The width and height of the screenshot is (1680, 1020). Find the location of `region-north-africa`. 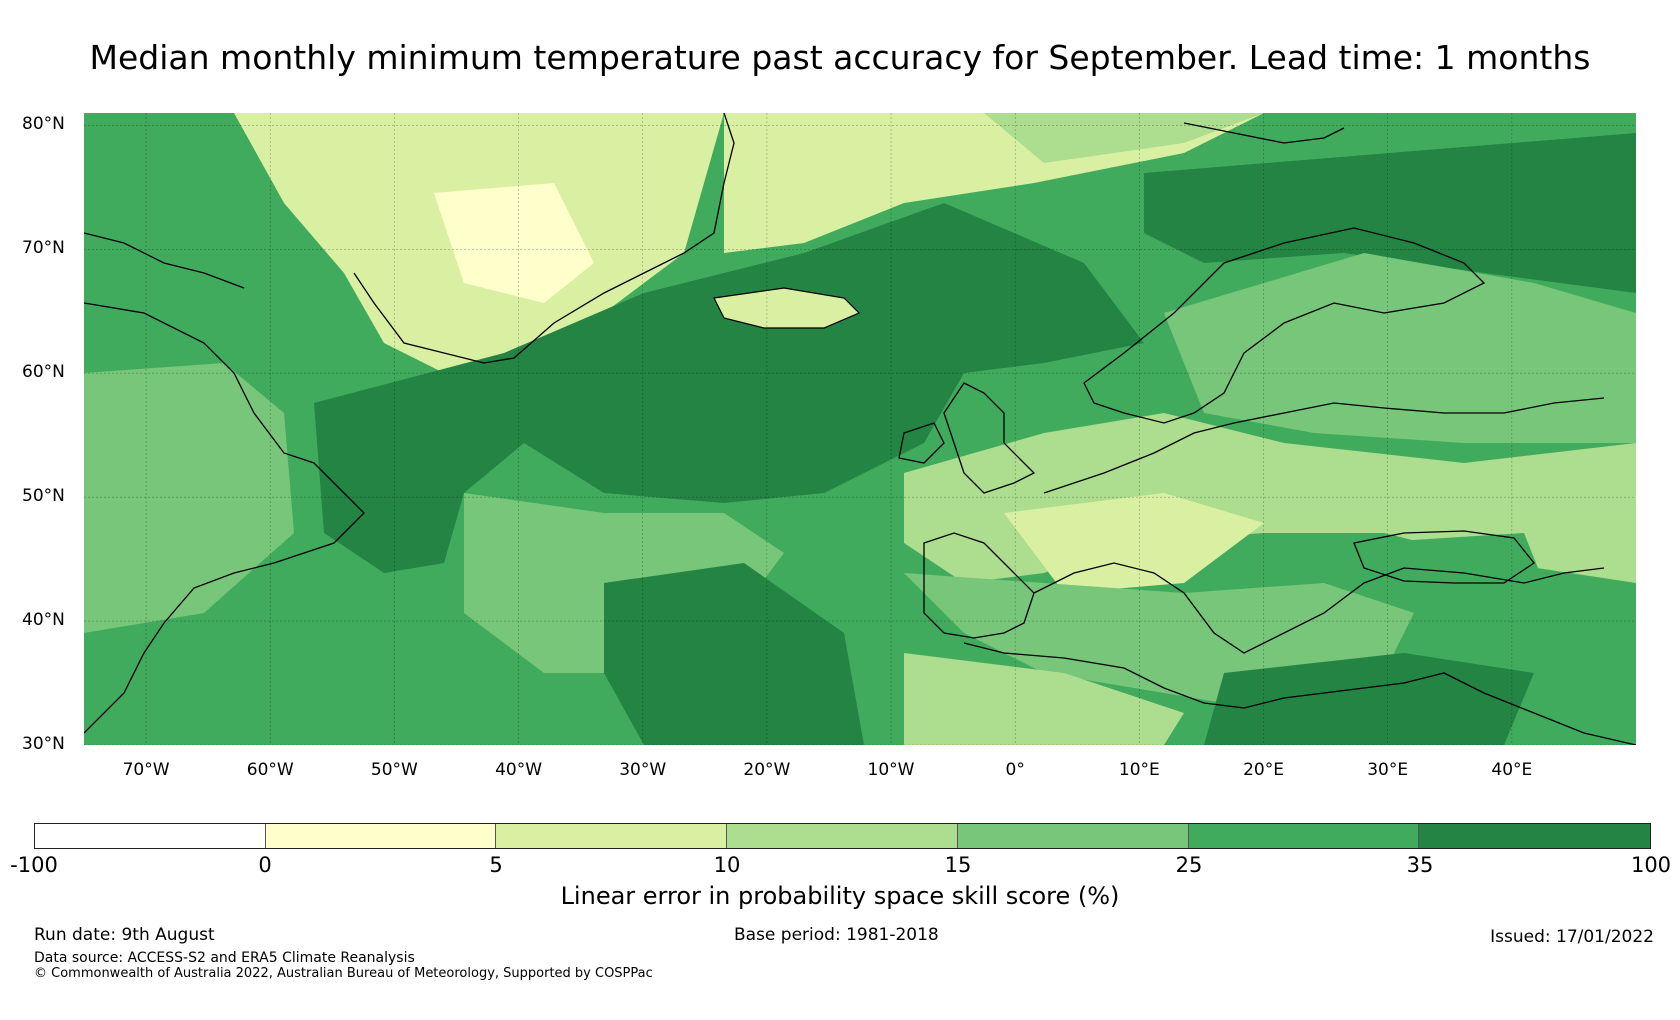

region-north-africa is located at coordinates (1044, 699).